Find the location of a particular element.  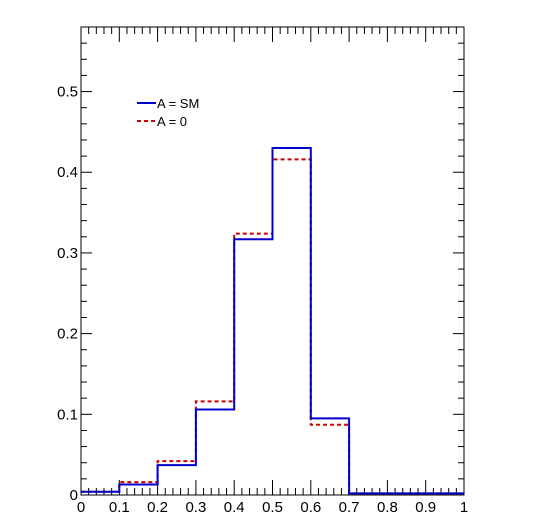

y-tick-label: 0.1 is located at coordinates (67, 414).